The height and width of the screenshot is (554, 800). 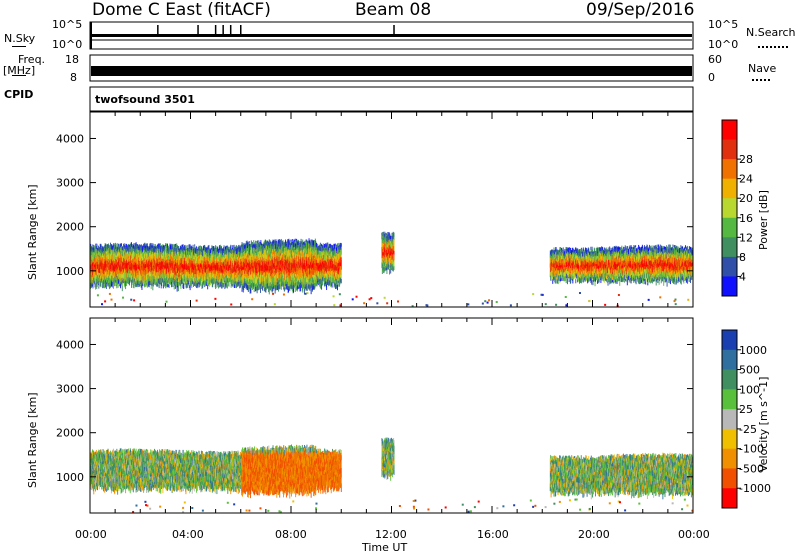 I want to click on nsky-label: N.Sky, so click(x=19, y=38).